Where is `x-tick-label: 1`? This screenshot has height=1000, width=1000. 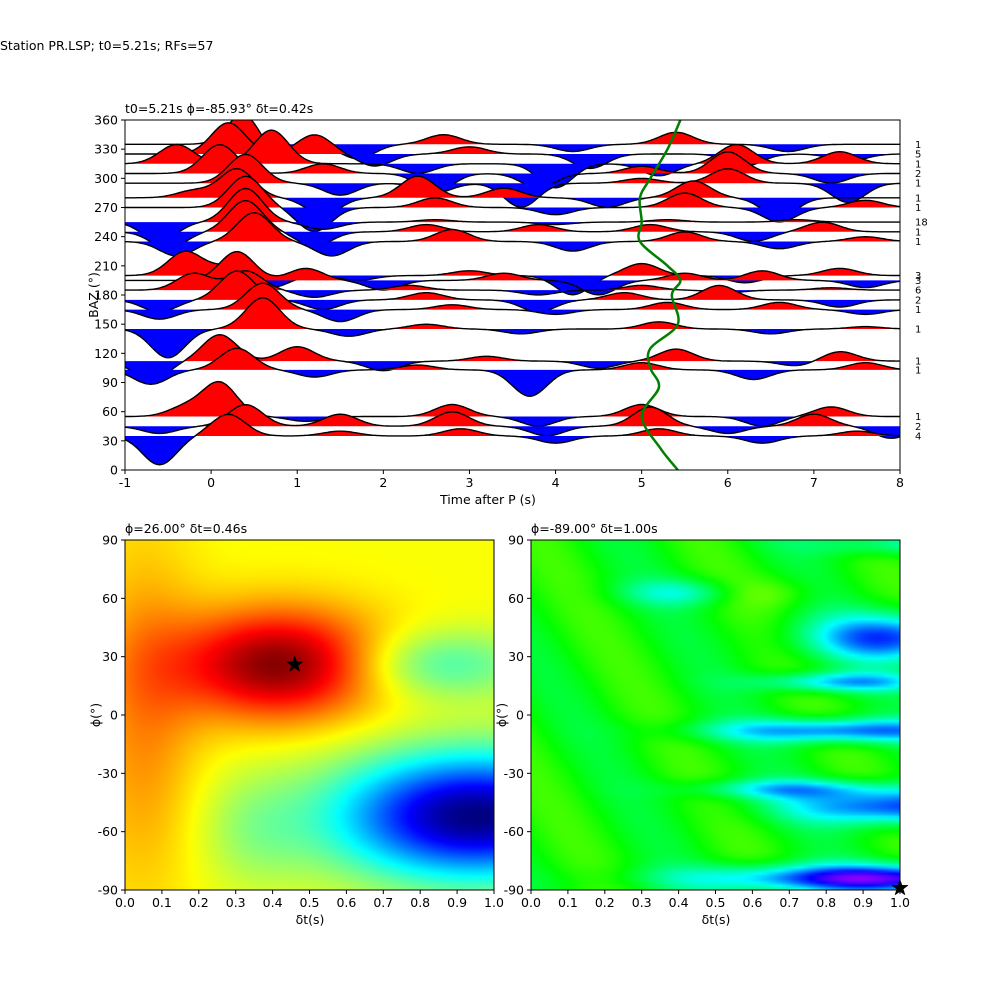
x-tick-label: 1 is located at coordinates (297, 482).